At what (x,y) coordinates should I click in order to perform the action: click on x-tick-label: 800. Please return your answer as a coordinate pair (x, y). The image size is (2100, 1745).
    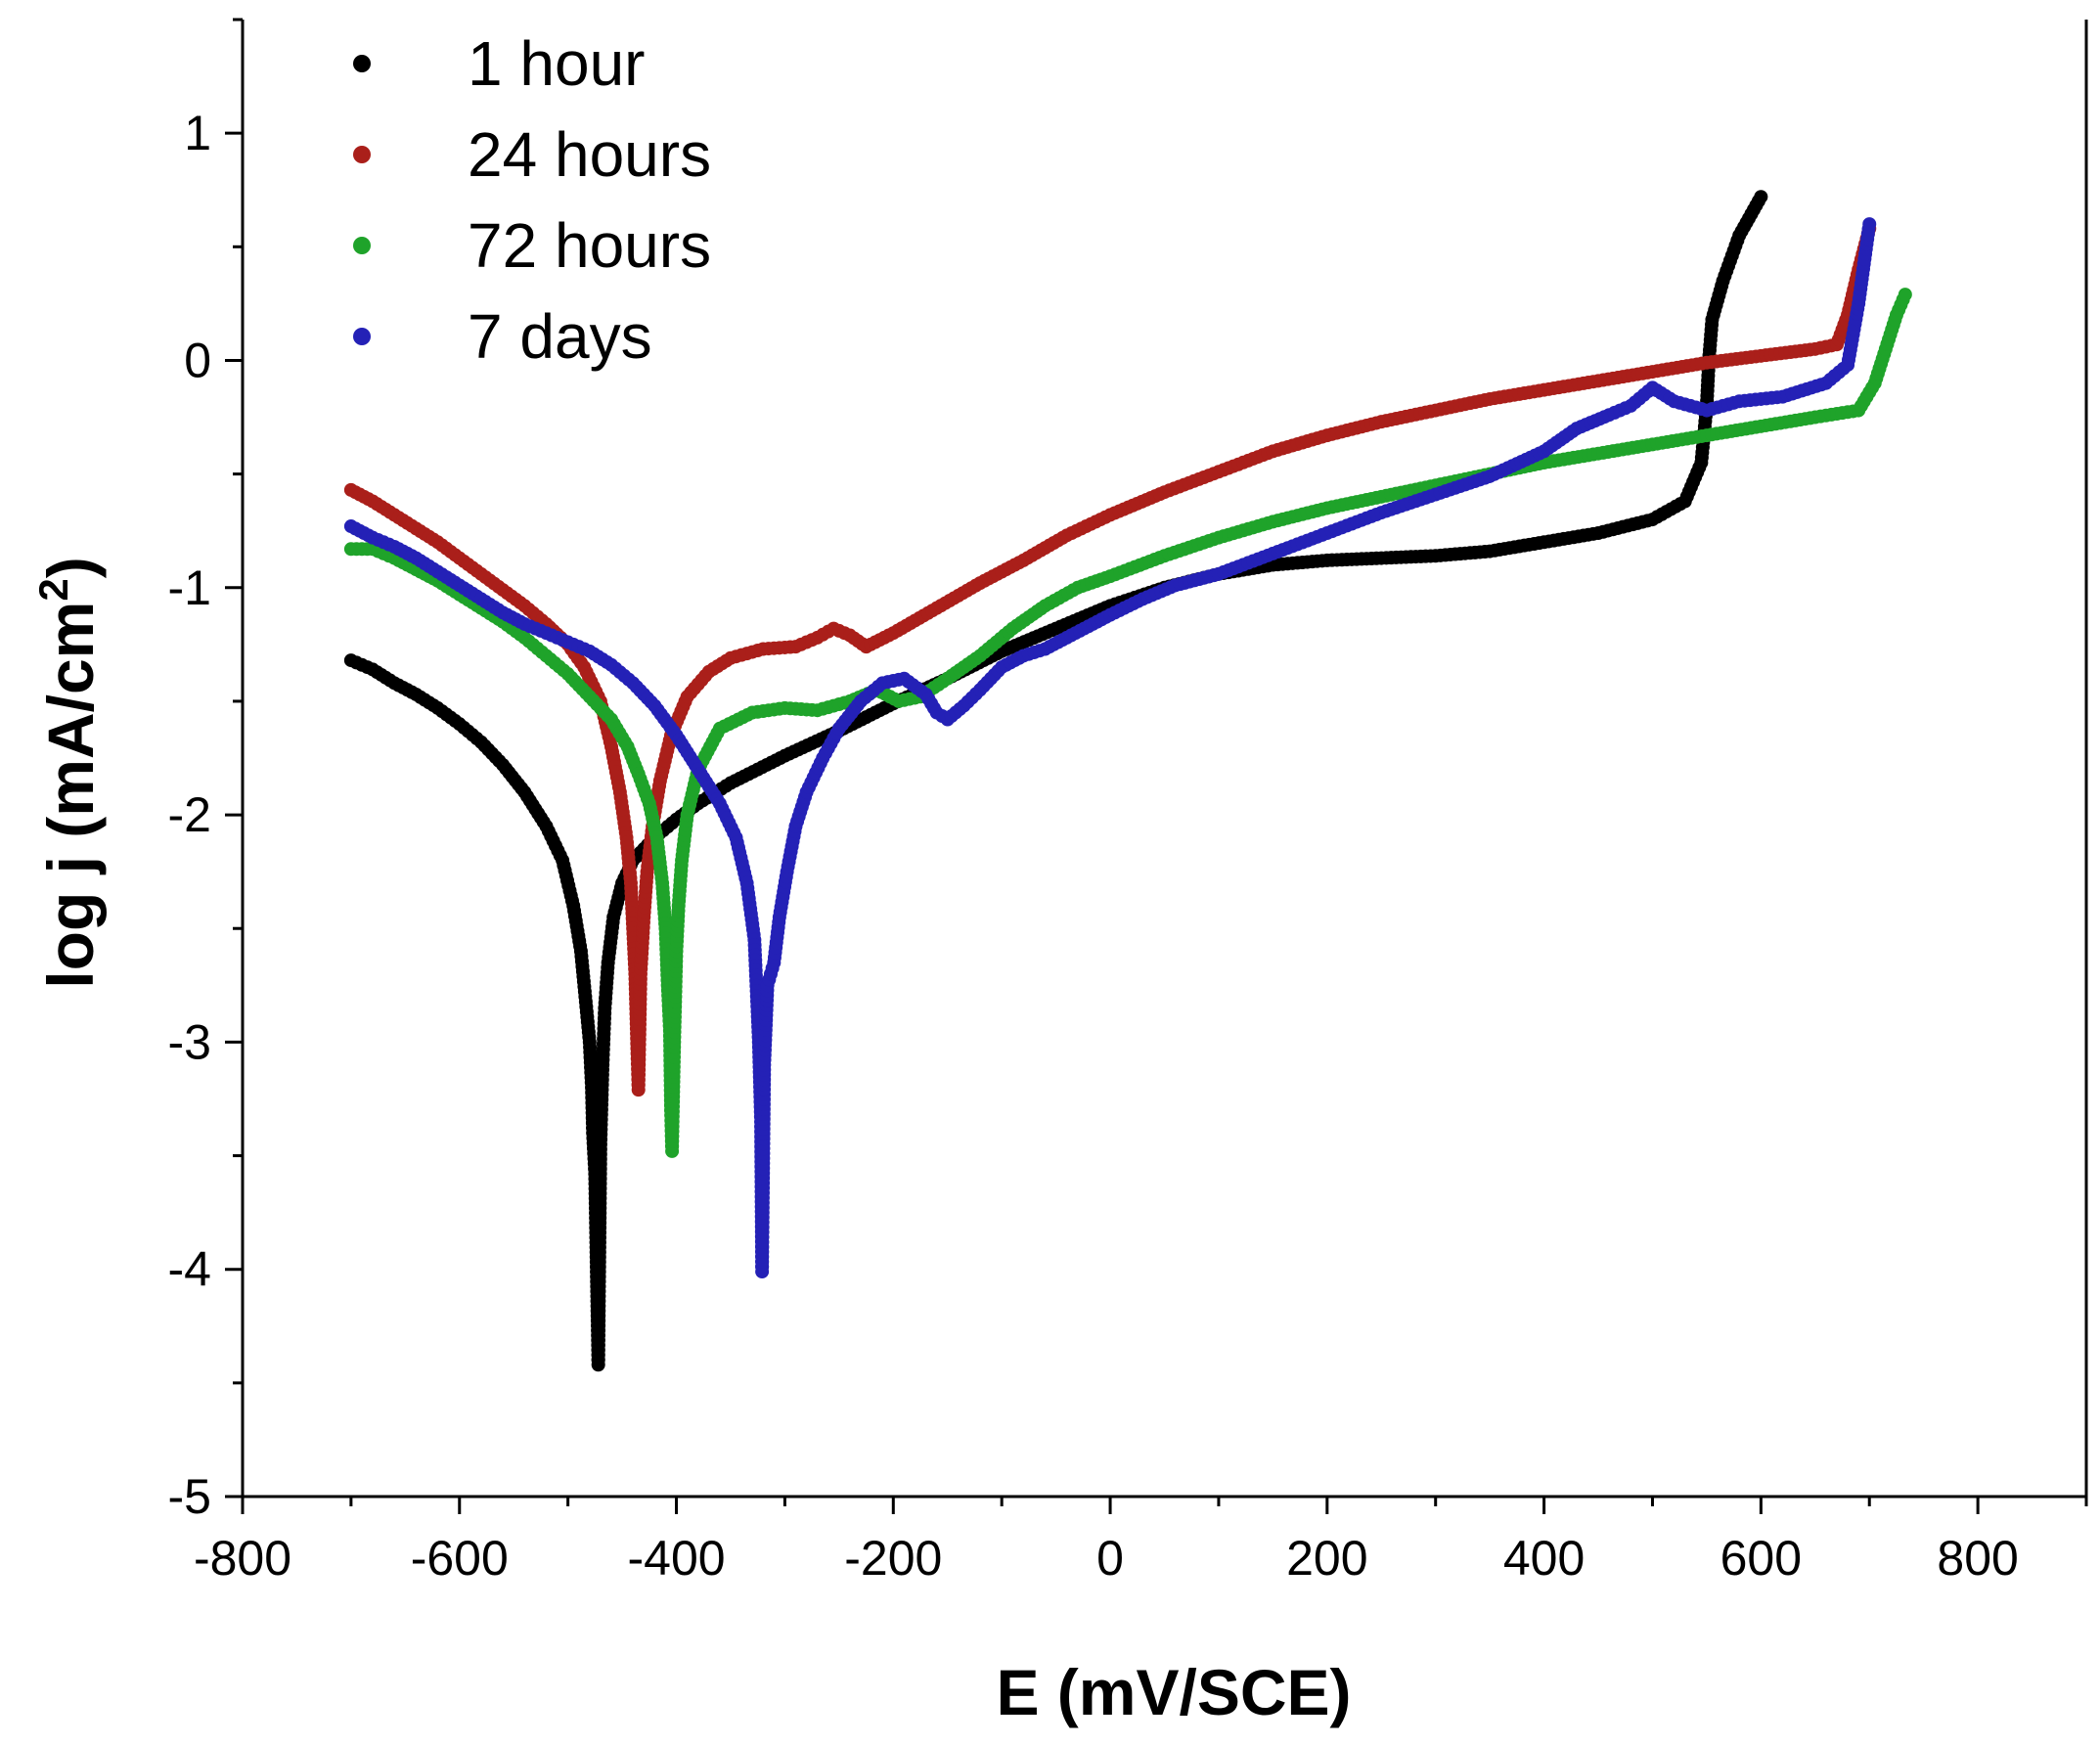
    Looking at the image, I should click on (1978, 1558).